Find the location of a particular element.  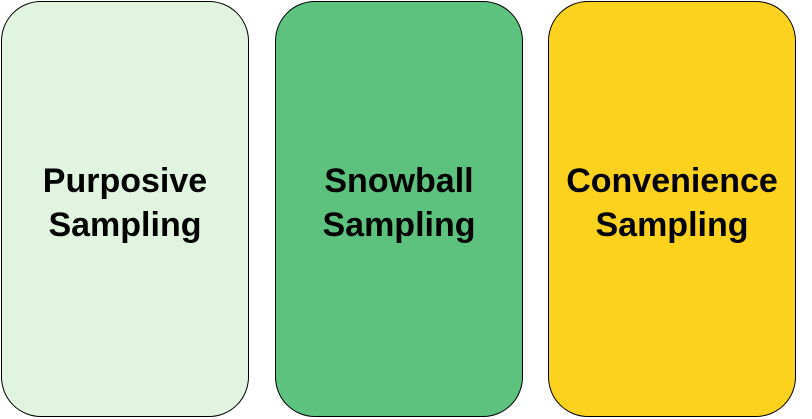

card-label-line1: Snowball is located at coordinates (399, 181).